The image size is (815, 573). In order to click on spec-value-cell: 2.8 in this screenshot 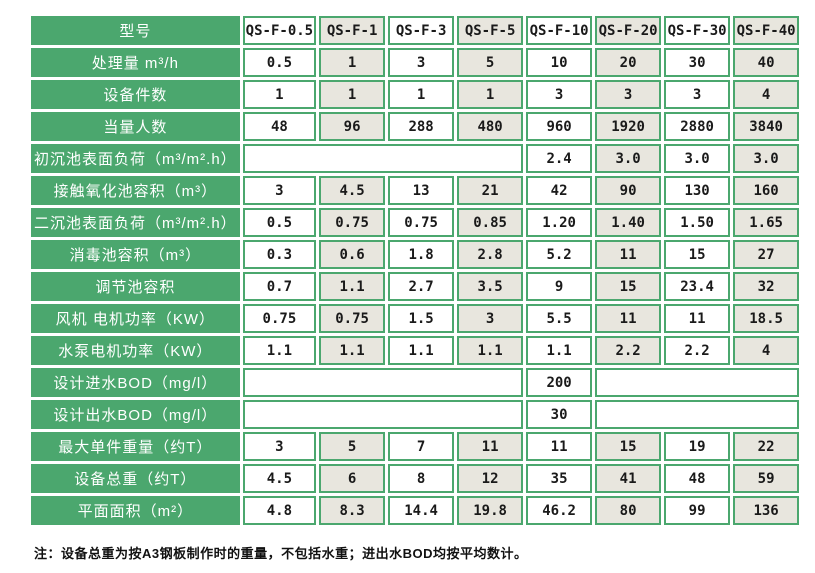, I will do `click(490, 254)`.